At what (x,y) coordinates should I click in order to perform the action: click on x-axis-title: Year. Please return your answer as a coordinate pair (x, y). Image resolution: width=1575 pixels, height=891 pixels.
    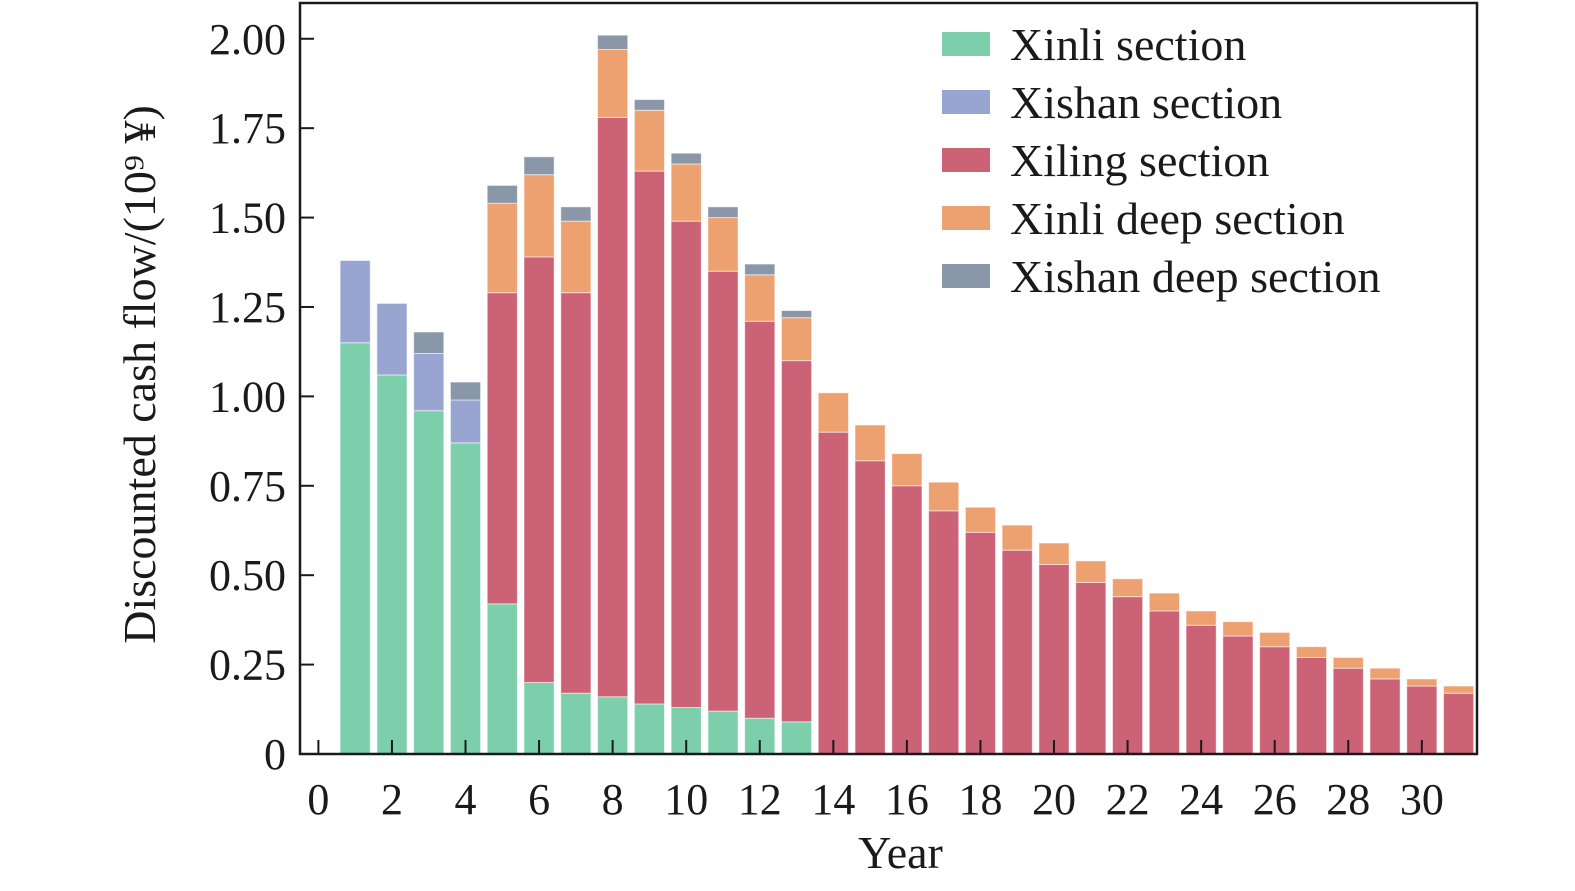
    Looking at the image, I should click on (900, 852).